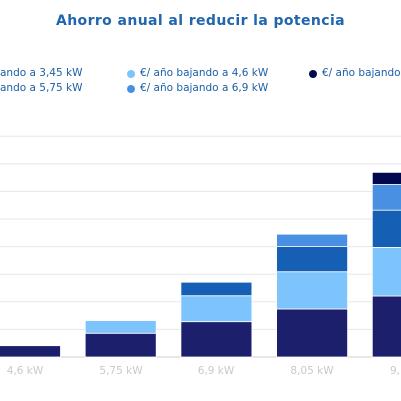  What do you see at coordinates (395, 371) in the screenshot?
I see `x-tick-label: 9,` at bounding box center [395, 371].